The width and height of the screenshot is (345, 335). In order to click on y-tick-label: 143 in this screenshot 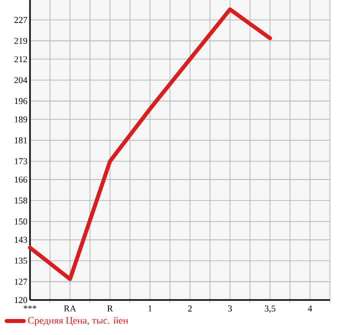, I will do `click(21, 239)`.